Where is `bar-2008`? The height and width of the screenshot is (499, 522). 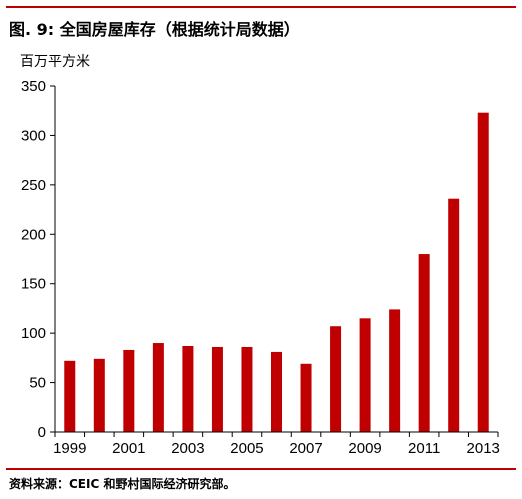
bar-2008 is located at coordinates (336, 379).